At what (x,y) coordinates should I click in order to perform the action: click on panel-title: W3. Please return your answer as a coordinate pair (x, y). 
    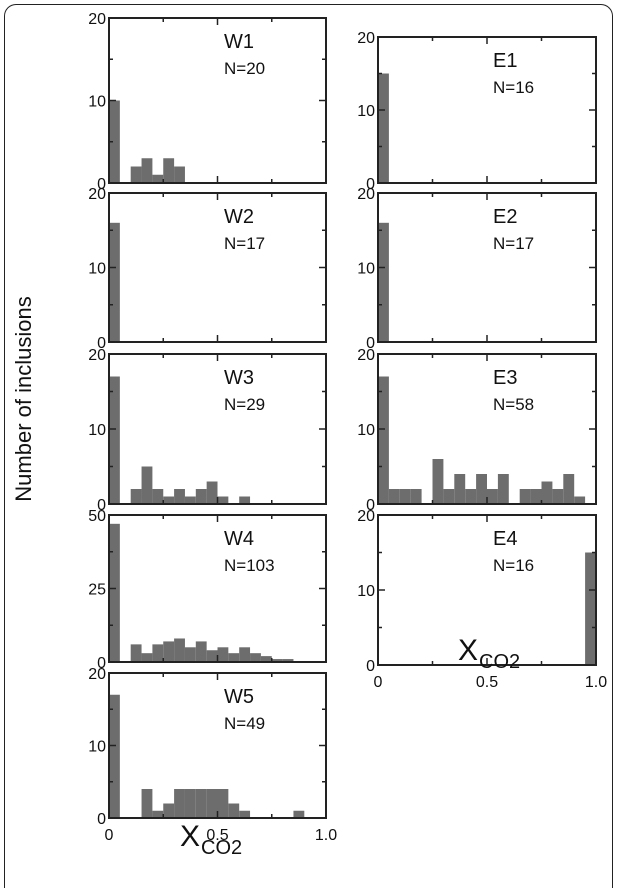
    Looking at the image, I should click on (239, 378).